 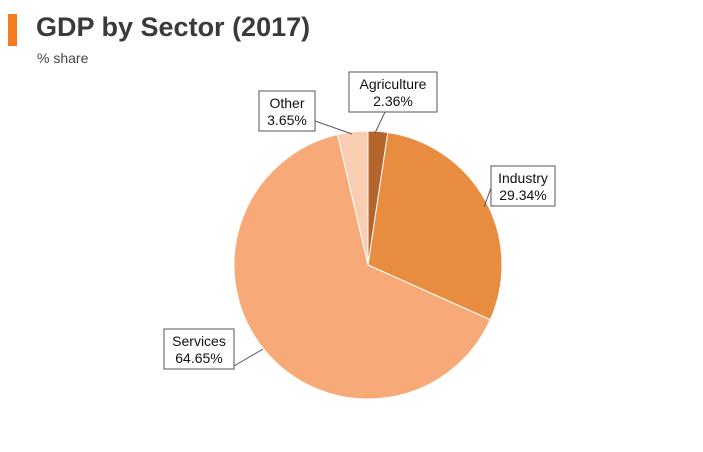 I want to click on chart-title: GDP by Sector (2017), so click(x=173, y=27).